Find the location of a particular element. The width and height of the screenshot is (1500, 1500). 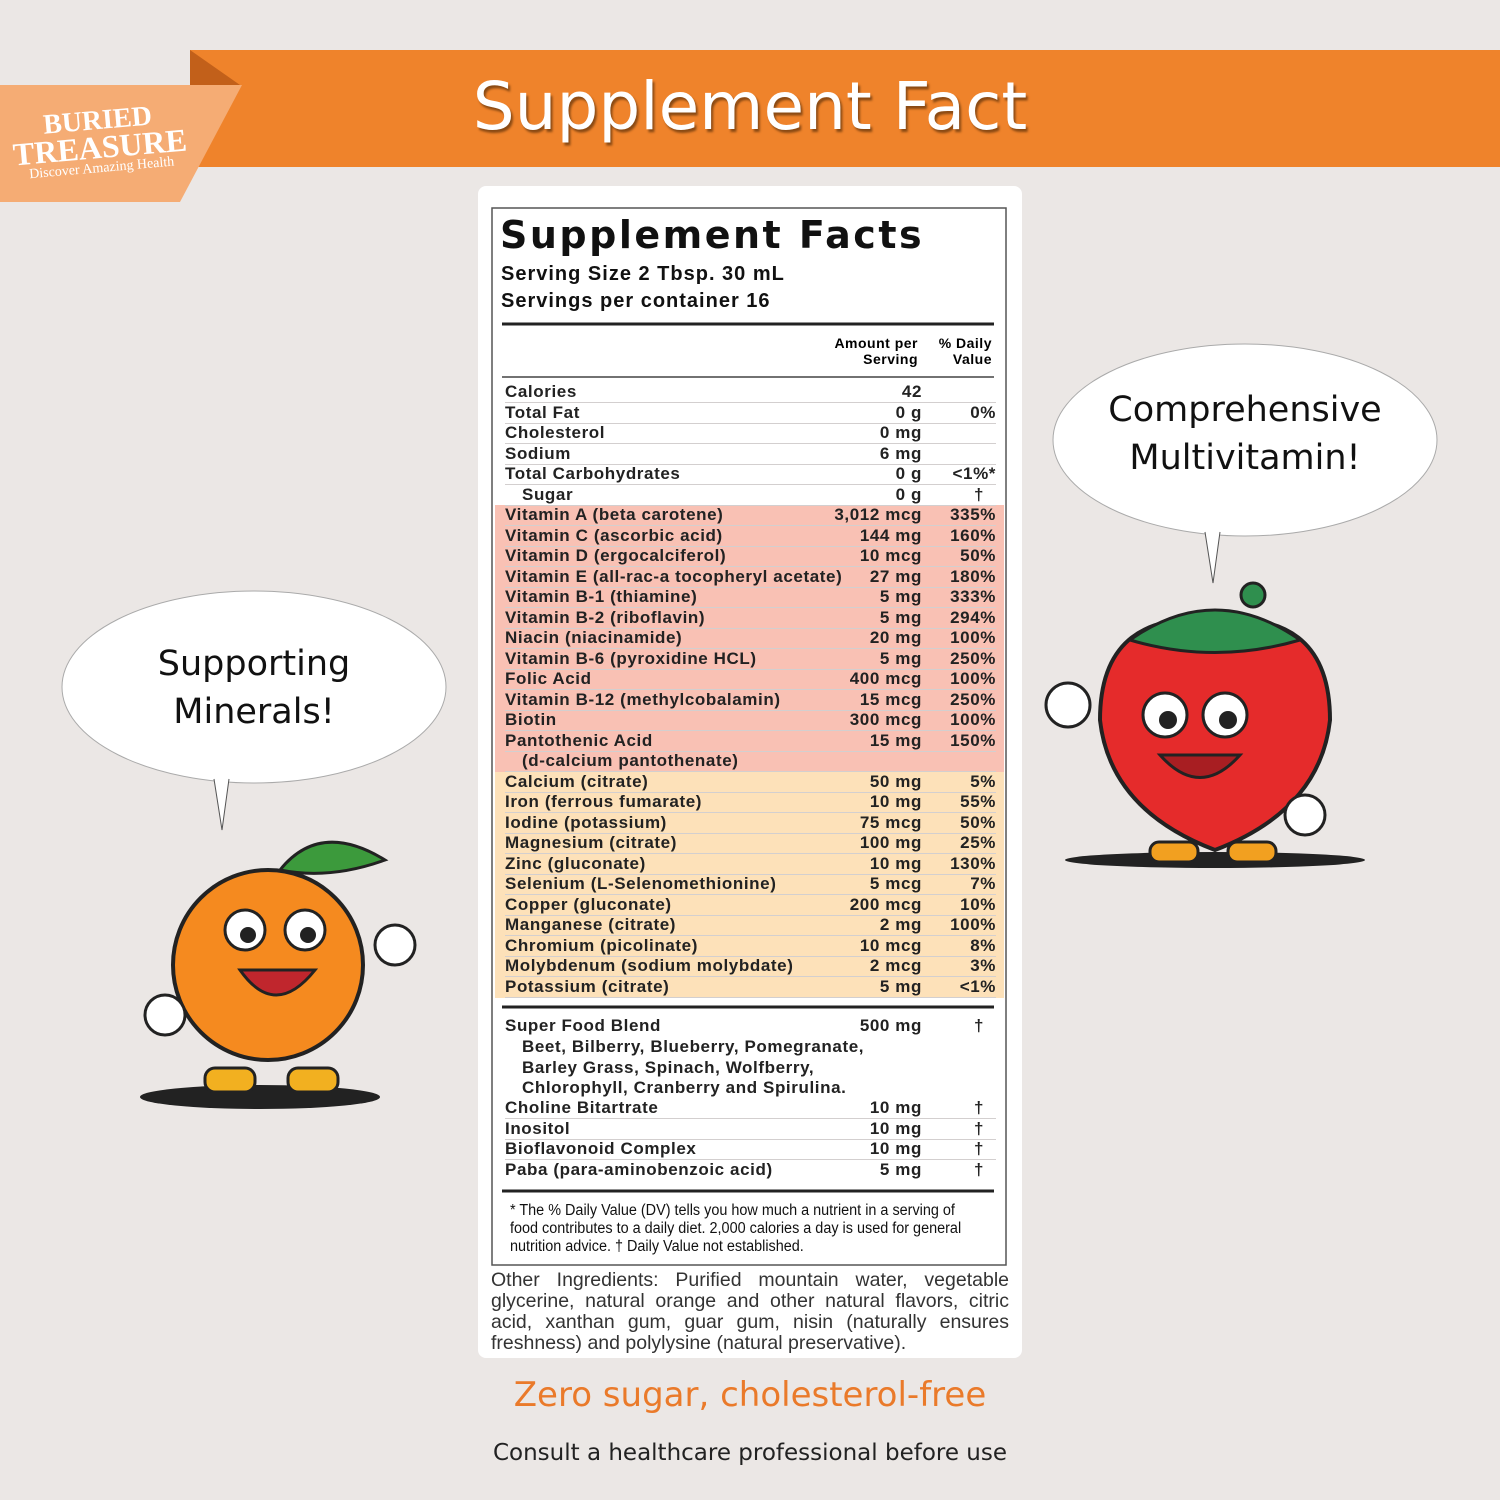

nutrient-name: Chromium (picolinate) is located at coordinates (601, 945).